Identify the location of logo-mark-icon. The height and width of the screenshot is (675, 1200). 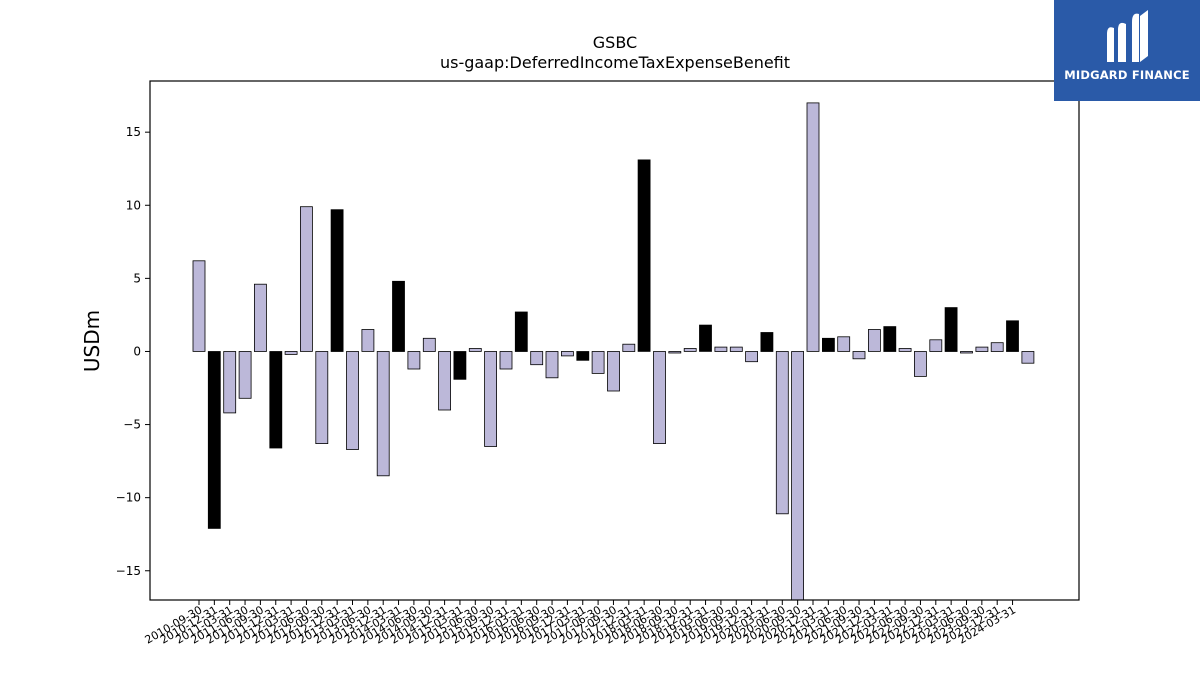
(1127, 36).